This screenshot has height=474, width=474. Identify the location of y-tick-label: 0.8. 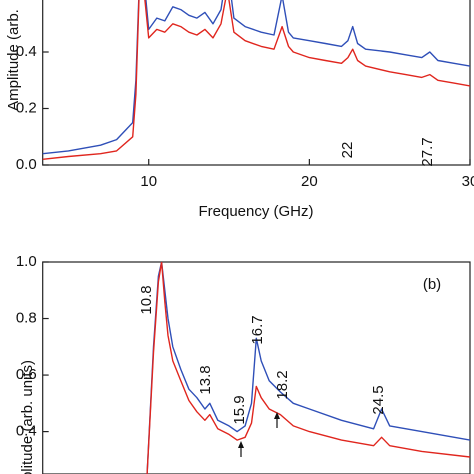
(26, 318).